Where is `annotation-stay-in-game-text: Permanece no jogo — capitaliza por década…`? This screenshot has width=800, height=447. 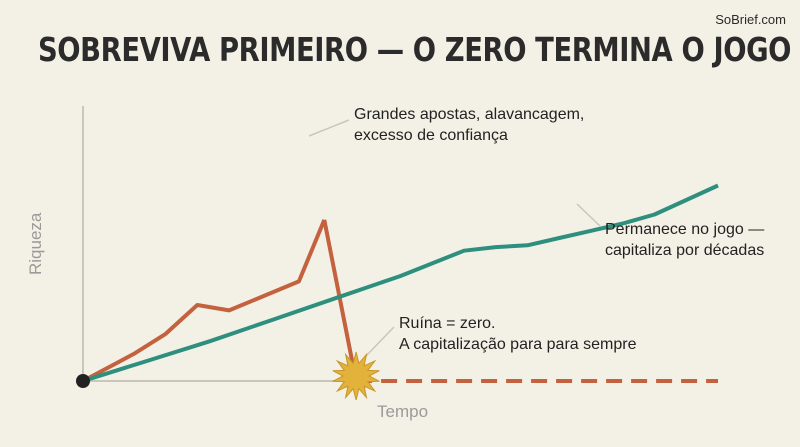
annotation-stay-in-game-text: Permanece no jogo — capitaliza por década… is located at coordinates (685, 240).